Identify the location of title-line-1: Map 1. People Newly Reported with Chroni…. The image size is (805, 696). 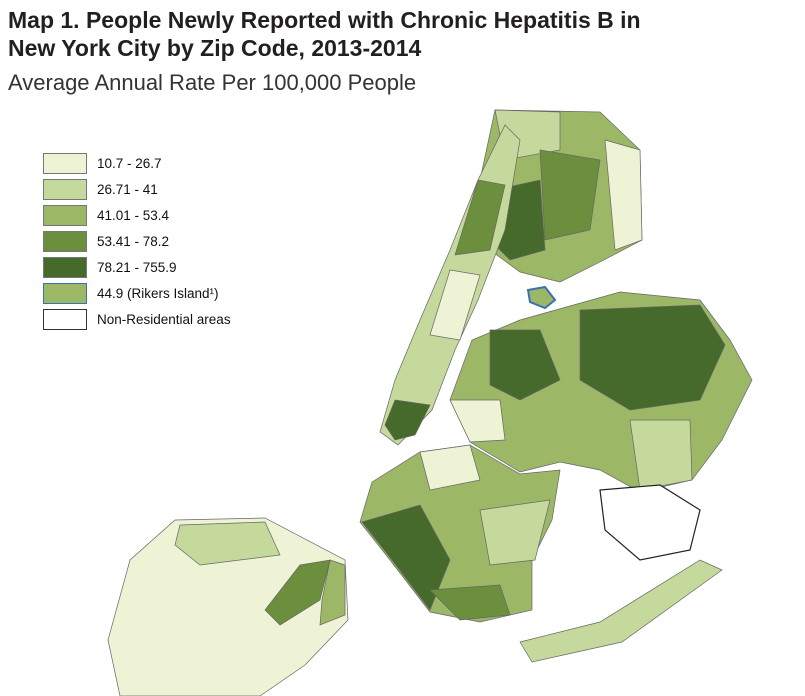
(324, 20).